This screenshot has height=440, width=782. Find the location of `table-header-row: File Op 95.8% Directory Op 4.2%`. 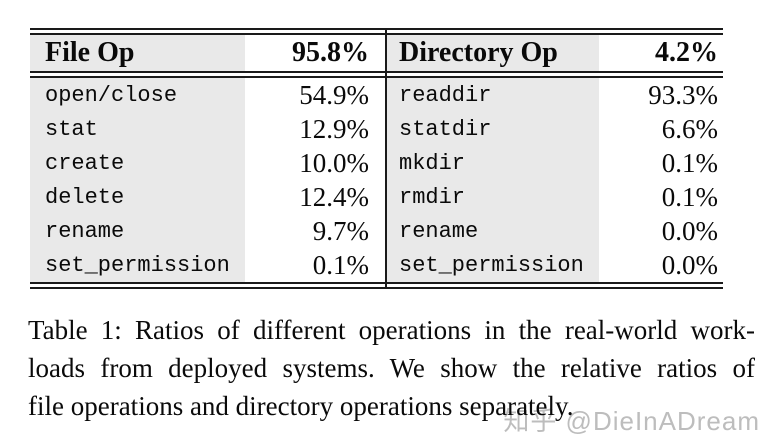

table-header-row: File Op 95.8% Directory Op 4.2% is located at coordinates (376, 53).